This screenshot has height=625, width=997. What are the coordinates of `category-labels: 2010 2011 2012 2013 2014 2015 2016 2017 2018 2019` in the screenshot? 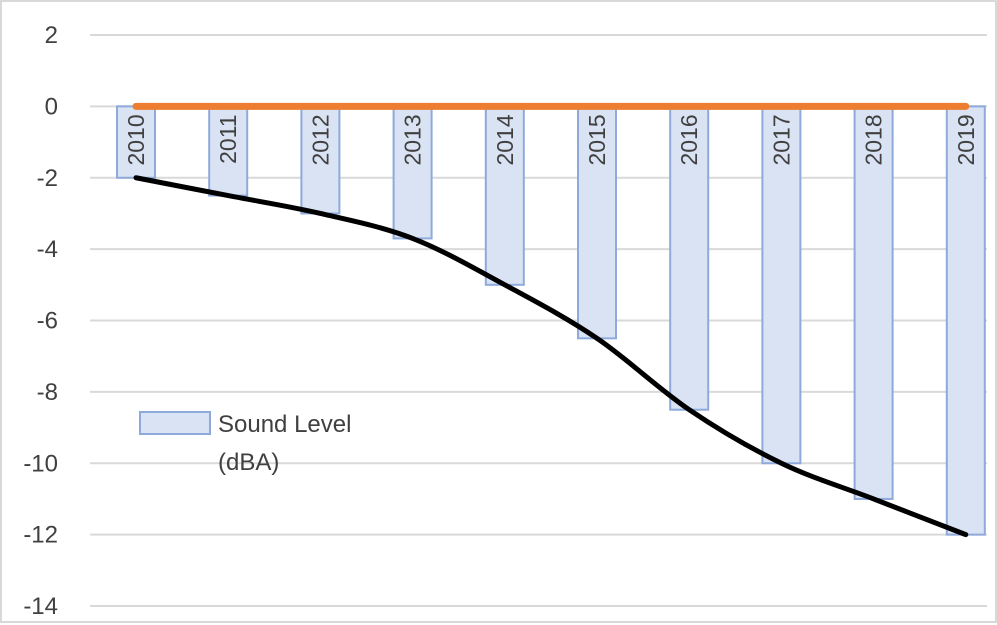 It's located at (551, 139).